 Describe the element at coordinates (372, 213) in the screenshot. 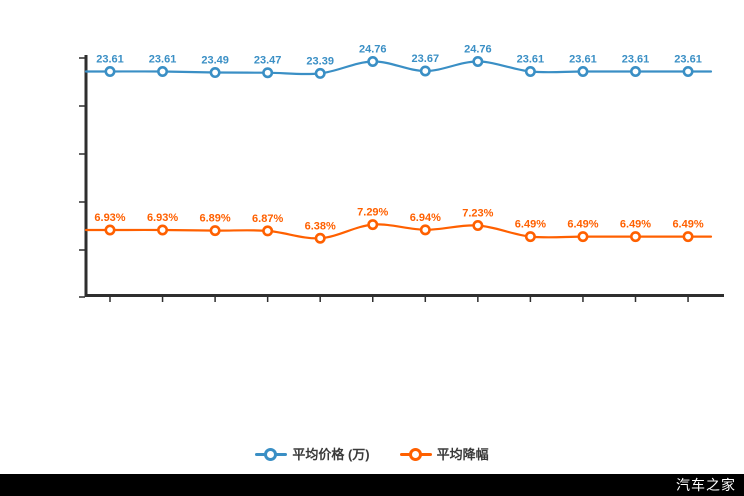

I see `svg-text: 7.29%` at that location.